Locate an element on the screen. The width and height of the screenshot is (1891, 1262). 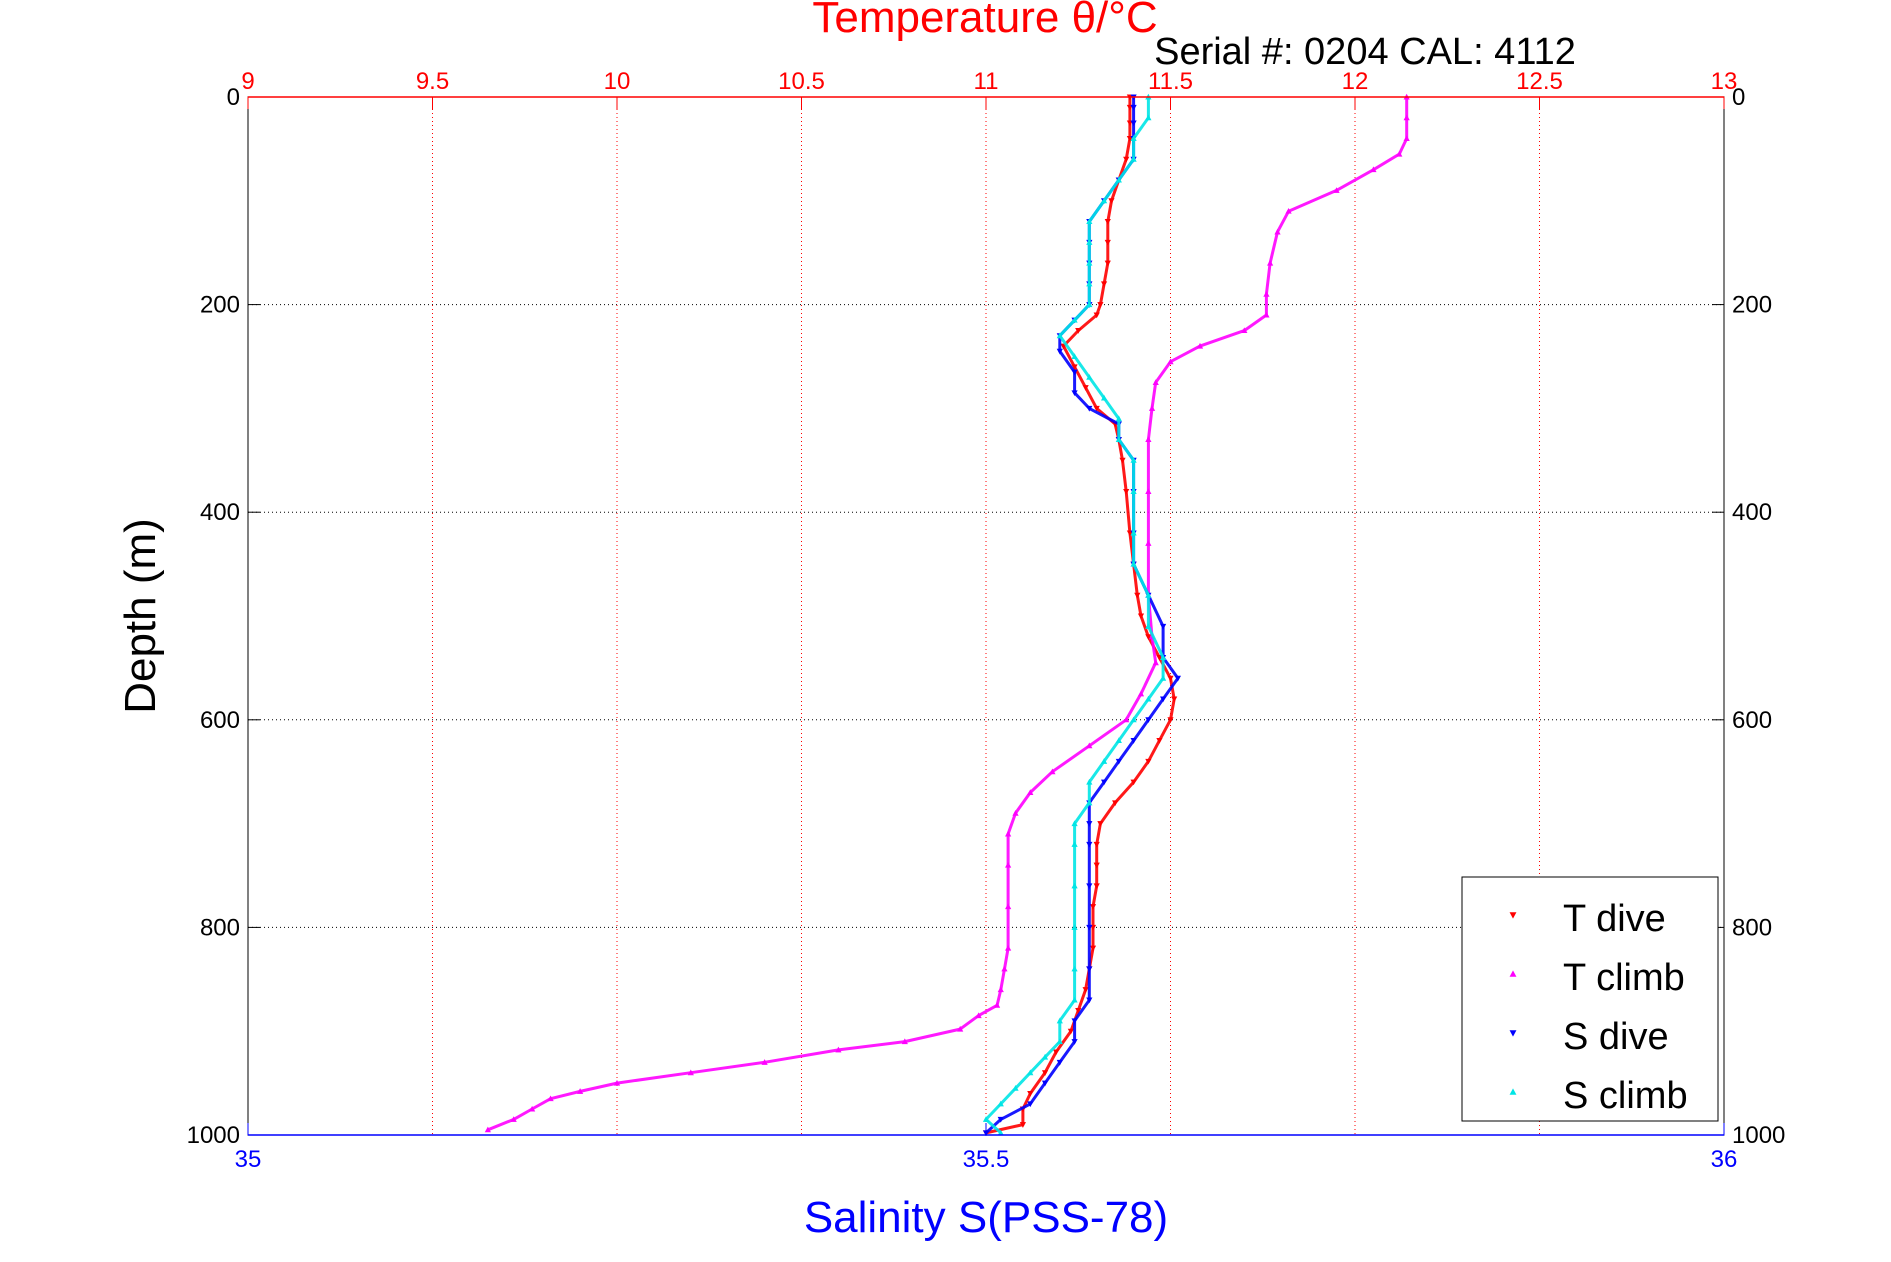
y-tick-label-left: 800 is located at coordinates (220, 927).